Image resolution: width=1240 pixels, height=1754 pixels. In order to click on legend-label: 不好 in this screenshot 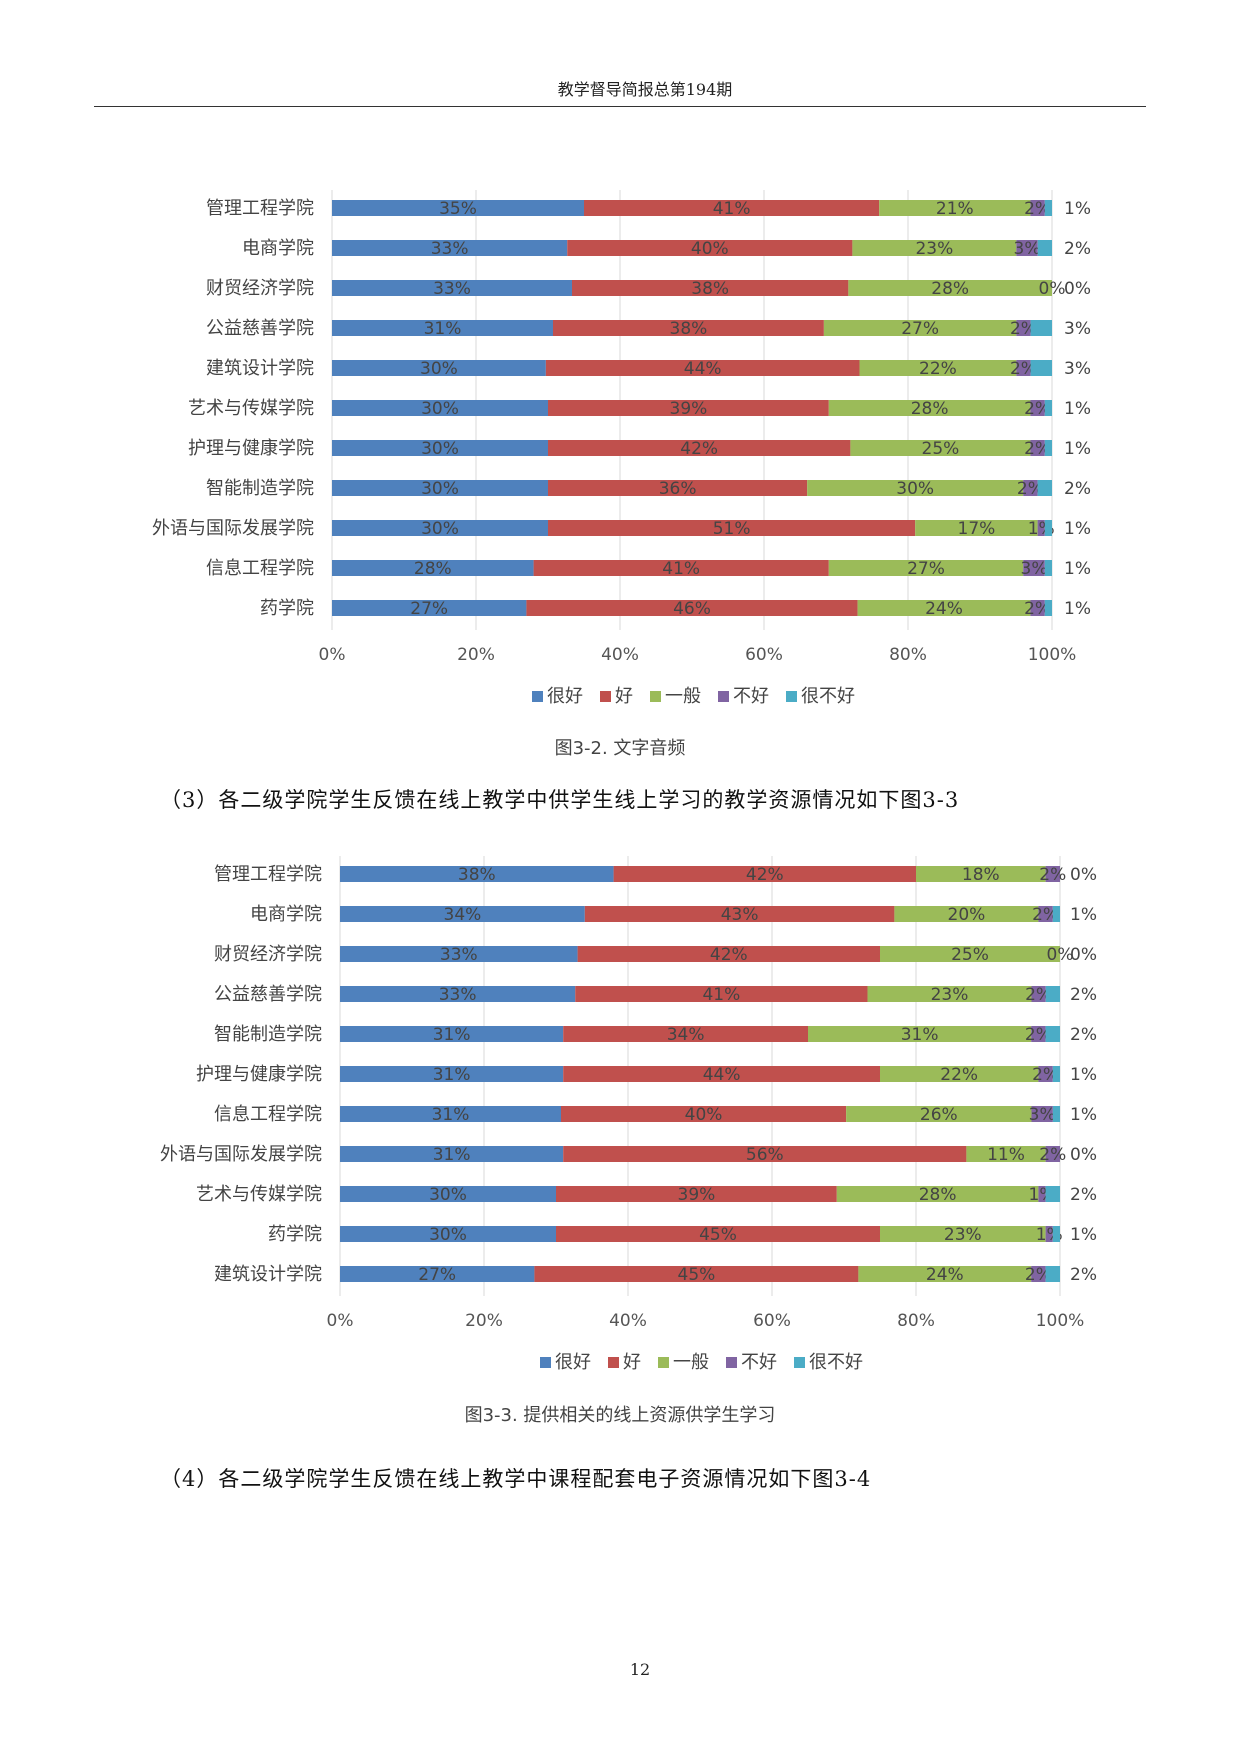, I will do `click(751, 696)`.